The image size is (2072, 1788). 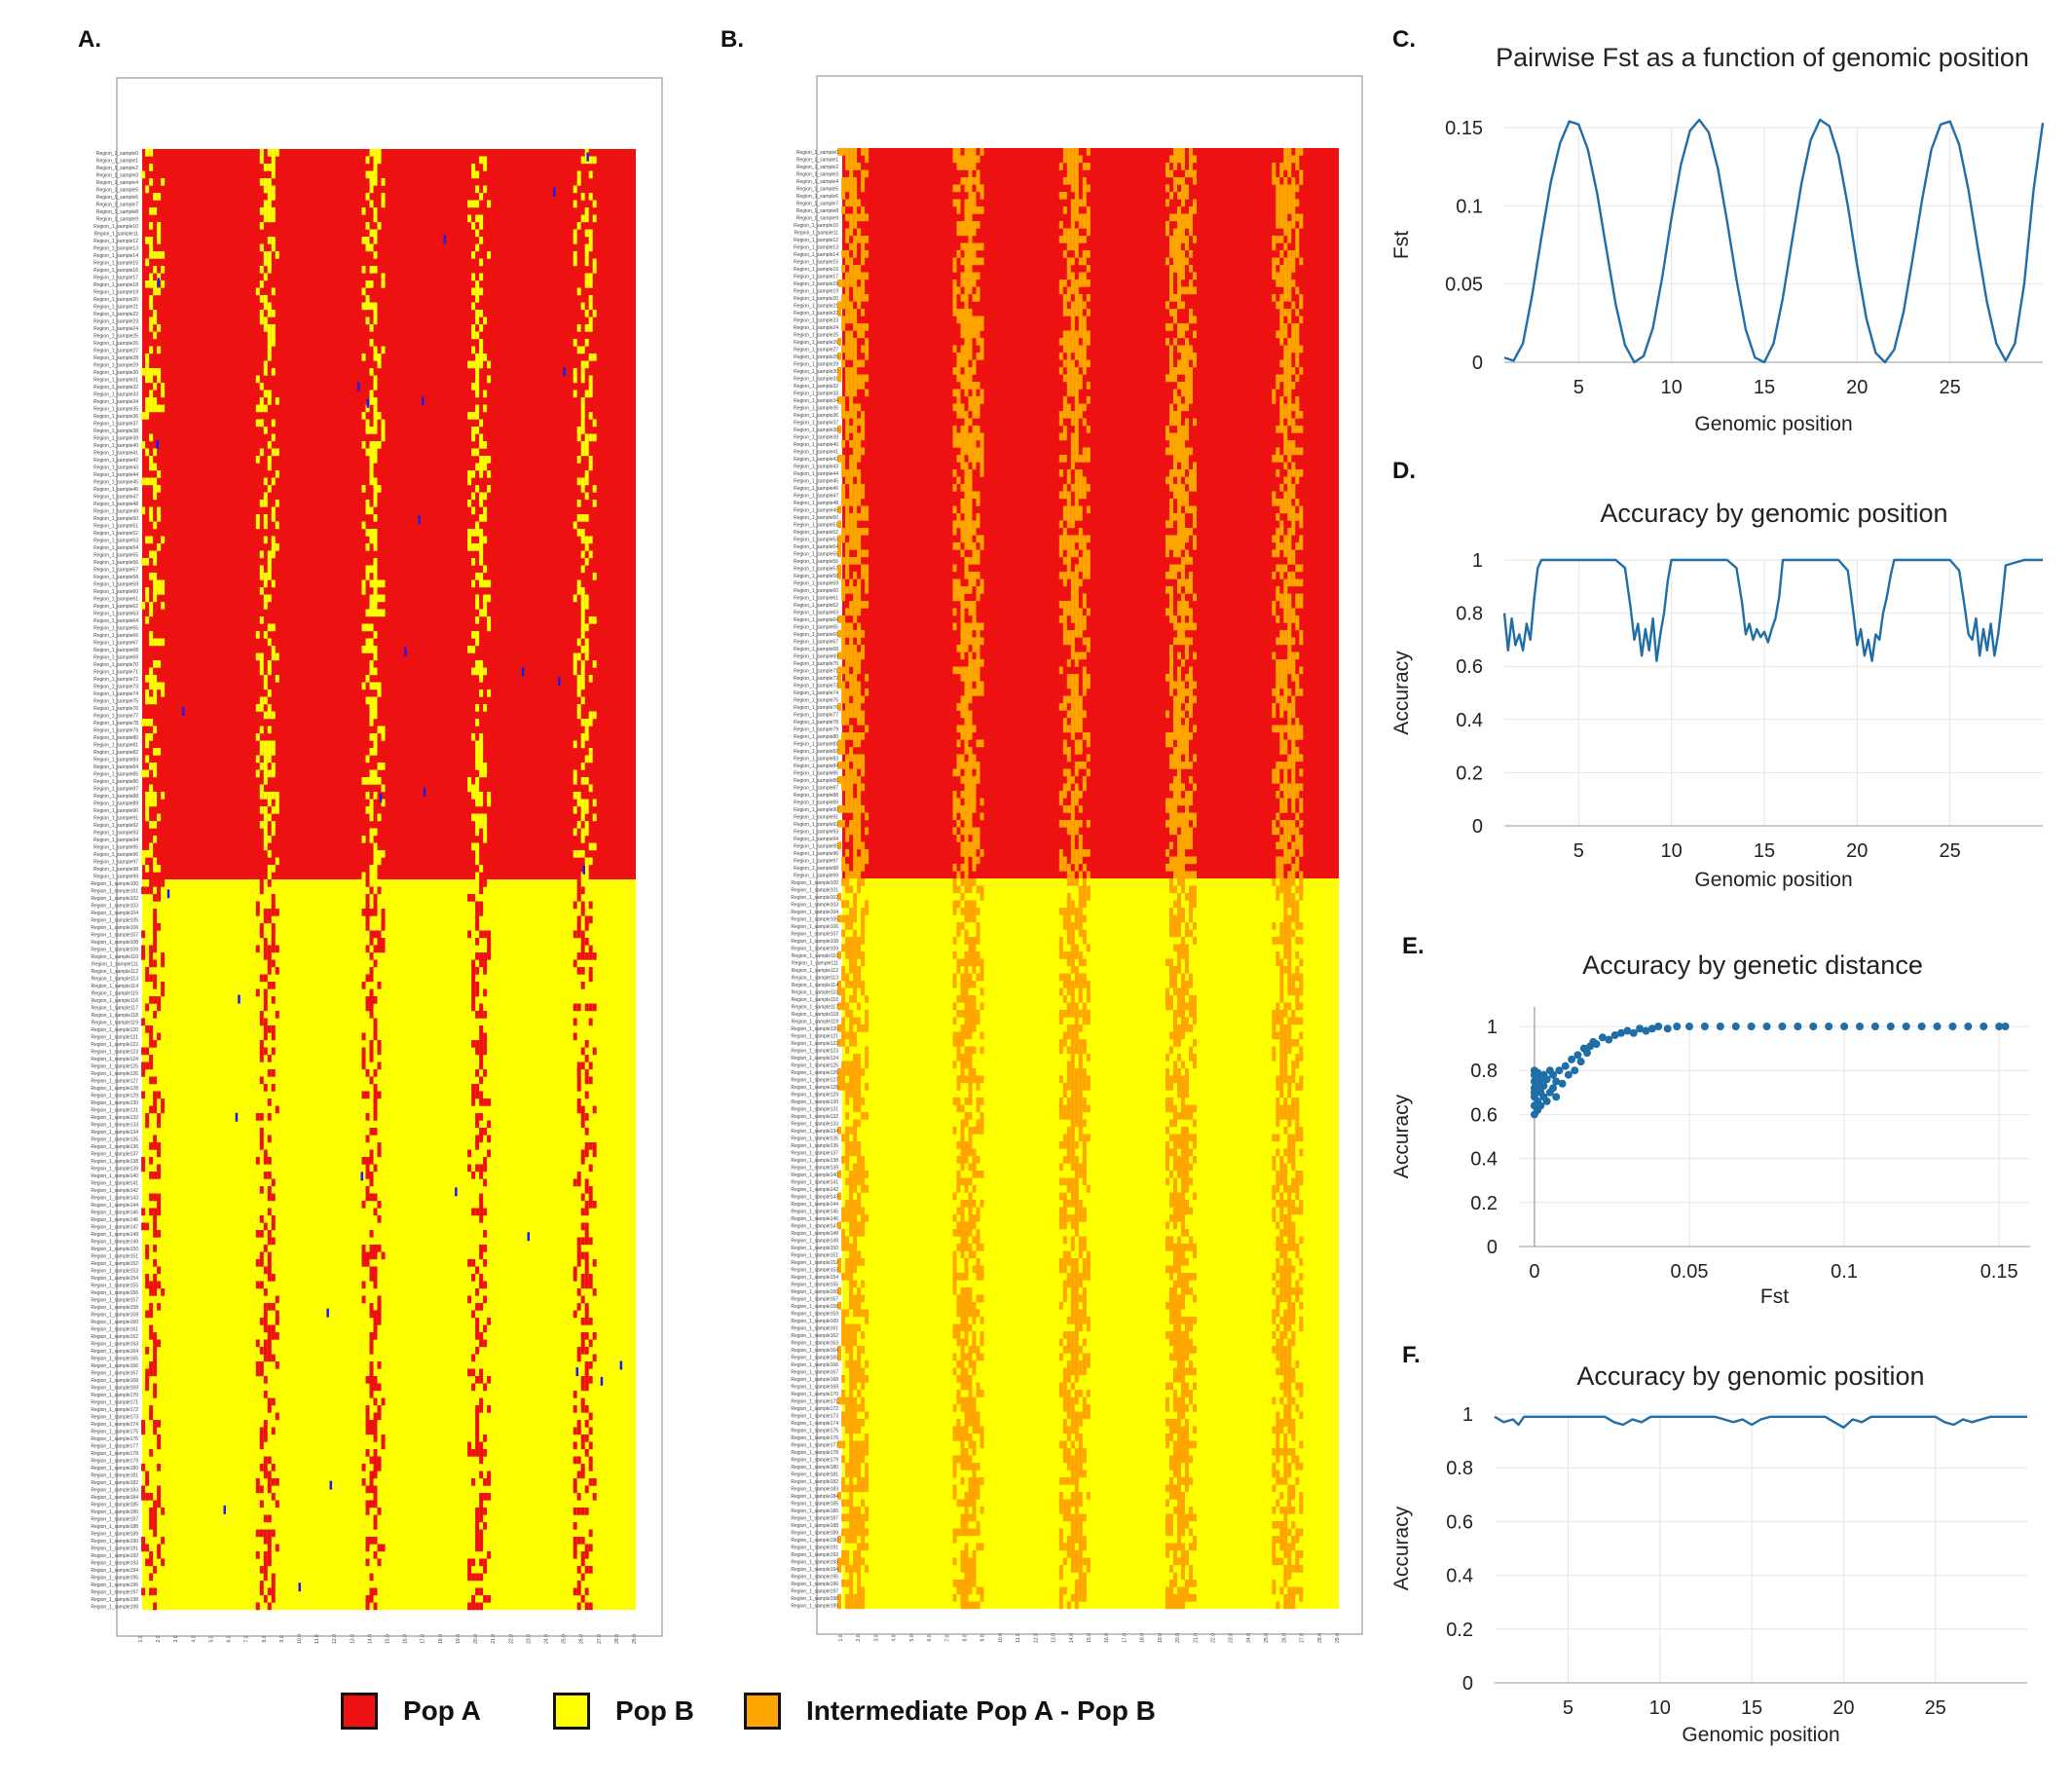 I want to click on heatmap-row-label: Region_1_sample69, so click(x=115, y=658).